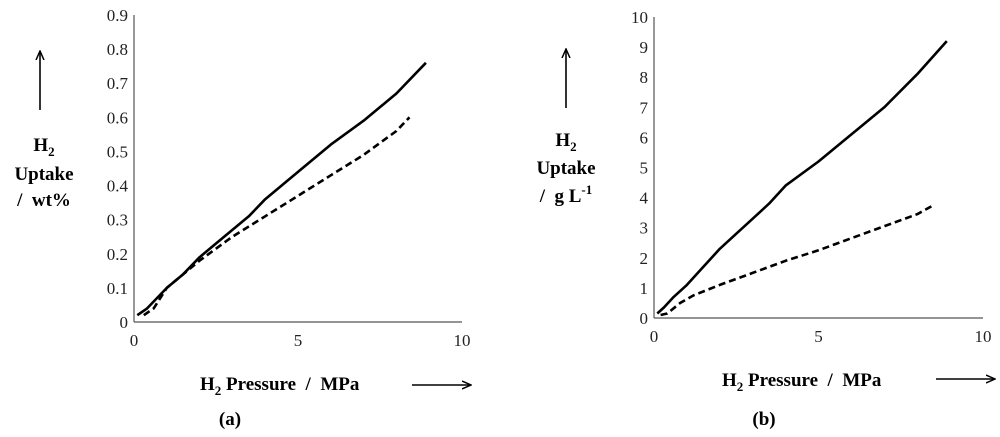  I want to click on panel-b-x-tick-labels: 0 5 10, so click(821, 336).